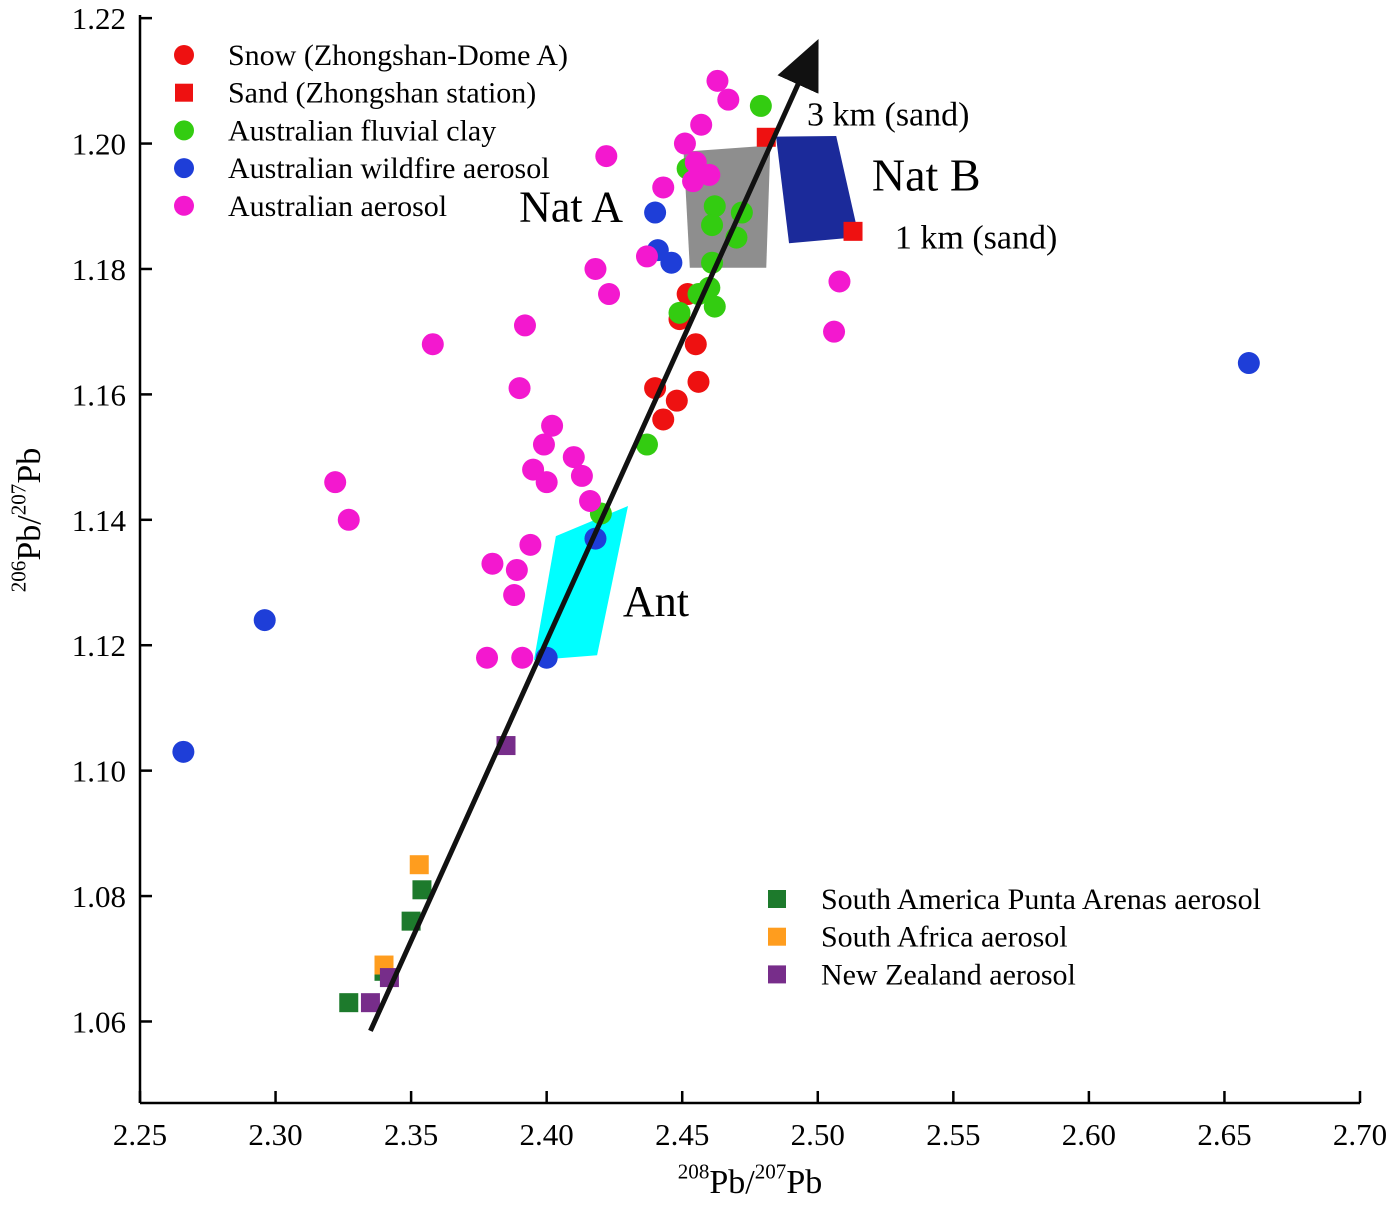  Describe the element at coordinates (99, 269) in the screenshot. I see `y-tick-label: 1.18` at that location.